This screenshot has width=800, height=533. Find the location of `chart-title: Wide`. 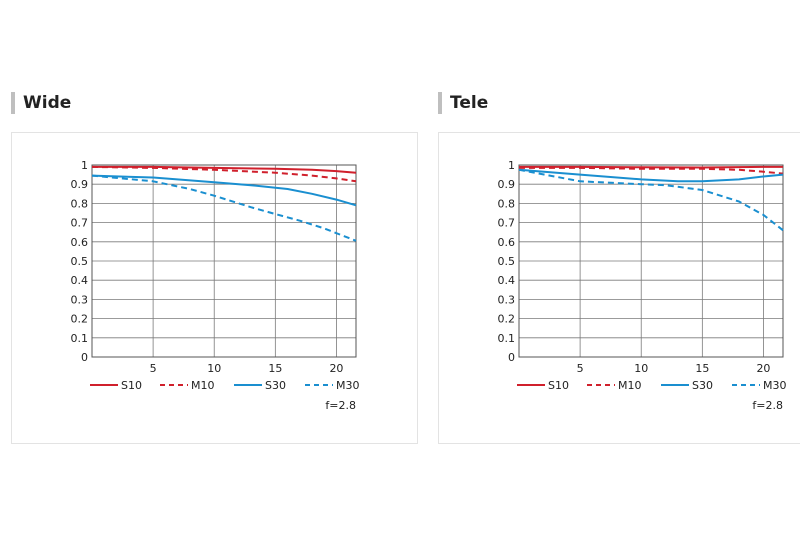

chart-title: Wide is located at coordinates (47, 103).